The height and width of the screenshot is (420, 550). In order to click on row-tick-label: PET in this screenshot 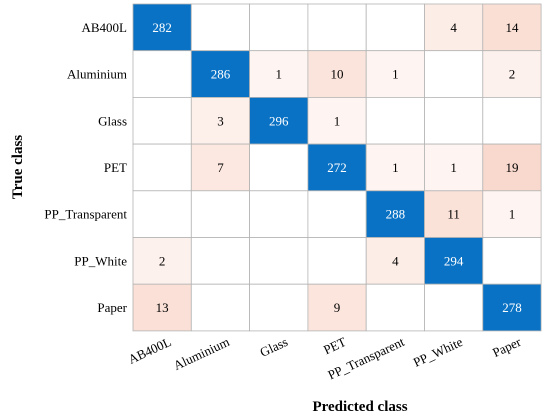, I will do `click(115, 167)`.